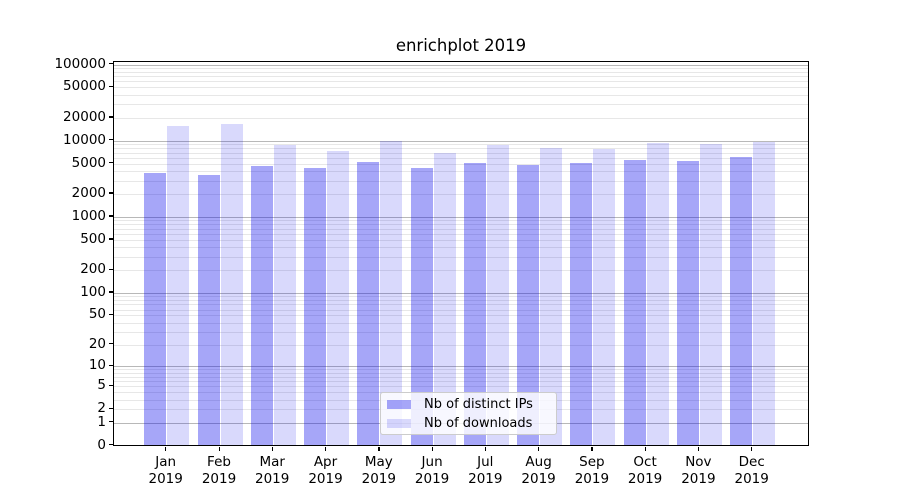 The height and width of the screenshot is (500, 900). What do you see at coordinates (88, 192) in the screenshot?
I see `y-tick-label: 2000` at bounding box center [88, 192].